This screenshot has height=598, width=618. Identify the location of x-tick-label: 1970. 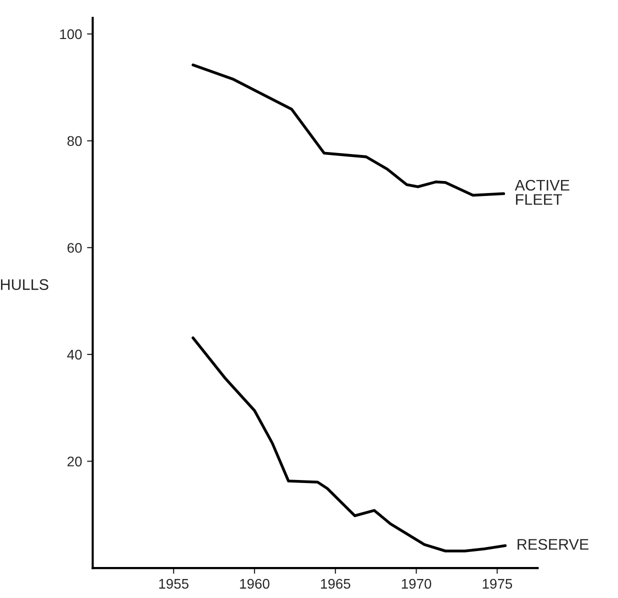
(417, 583).